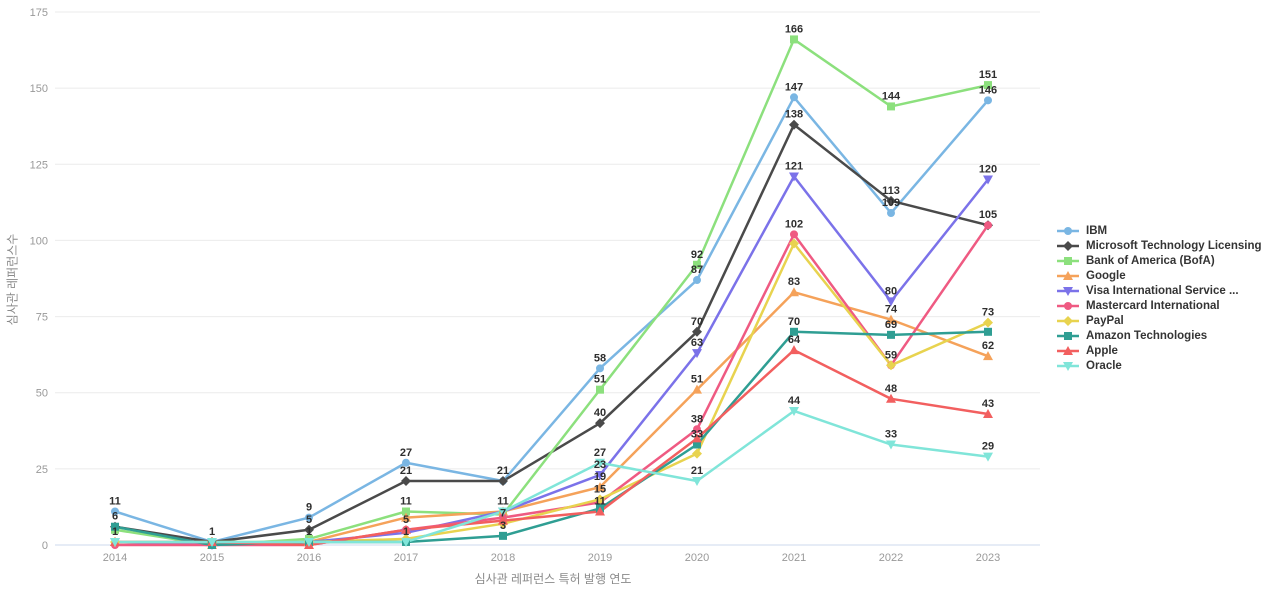 The width and height of the screenshot is (1280, 600). What do you see at coordinates (600, 558) in the screenshot?
I see `x-tick-label: 2019` at bounding box center [600, 558].